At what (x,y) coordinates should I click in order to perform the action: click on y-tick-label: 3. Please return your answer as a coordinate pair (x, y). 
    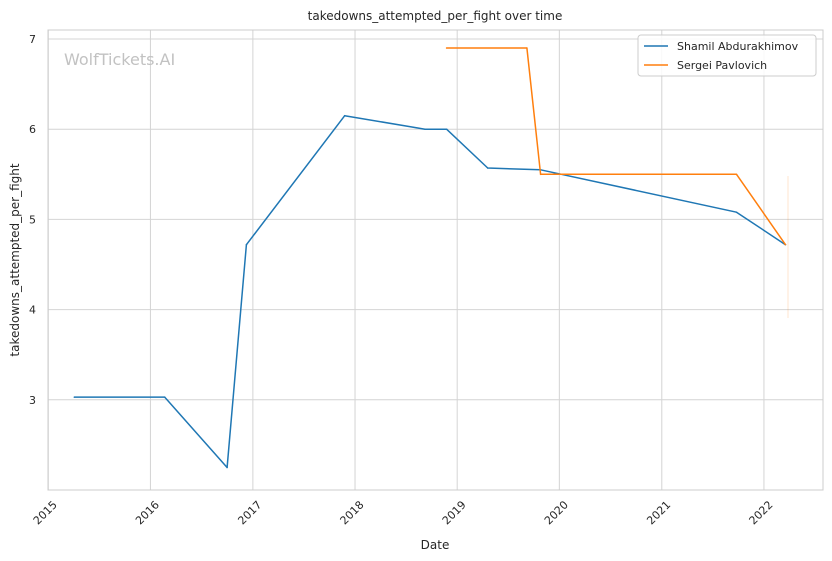
    Looking at the image, I should click on (32, 400).